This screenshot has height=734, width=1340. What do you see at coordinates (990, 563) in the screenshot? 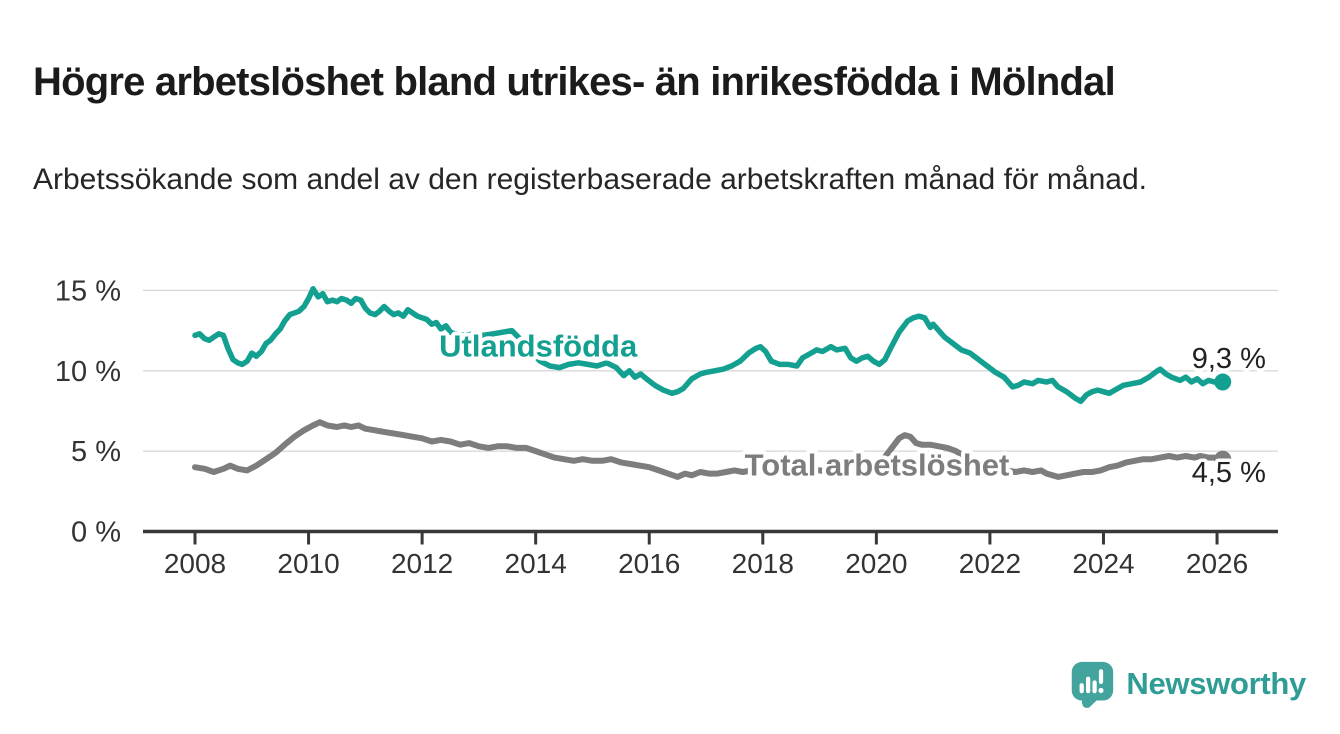
I see `x-tick-label: 2022` at bounding box center [990, 563].